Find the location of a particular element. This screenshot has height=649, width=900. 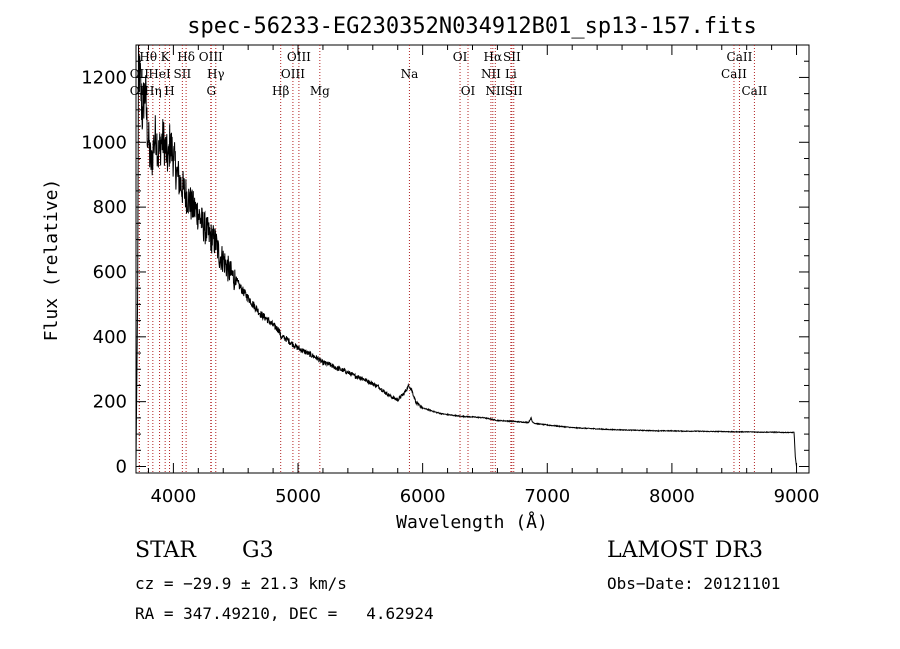

x-tick-label: 6000 is located at coordinates (423, 496).